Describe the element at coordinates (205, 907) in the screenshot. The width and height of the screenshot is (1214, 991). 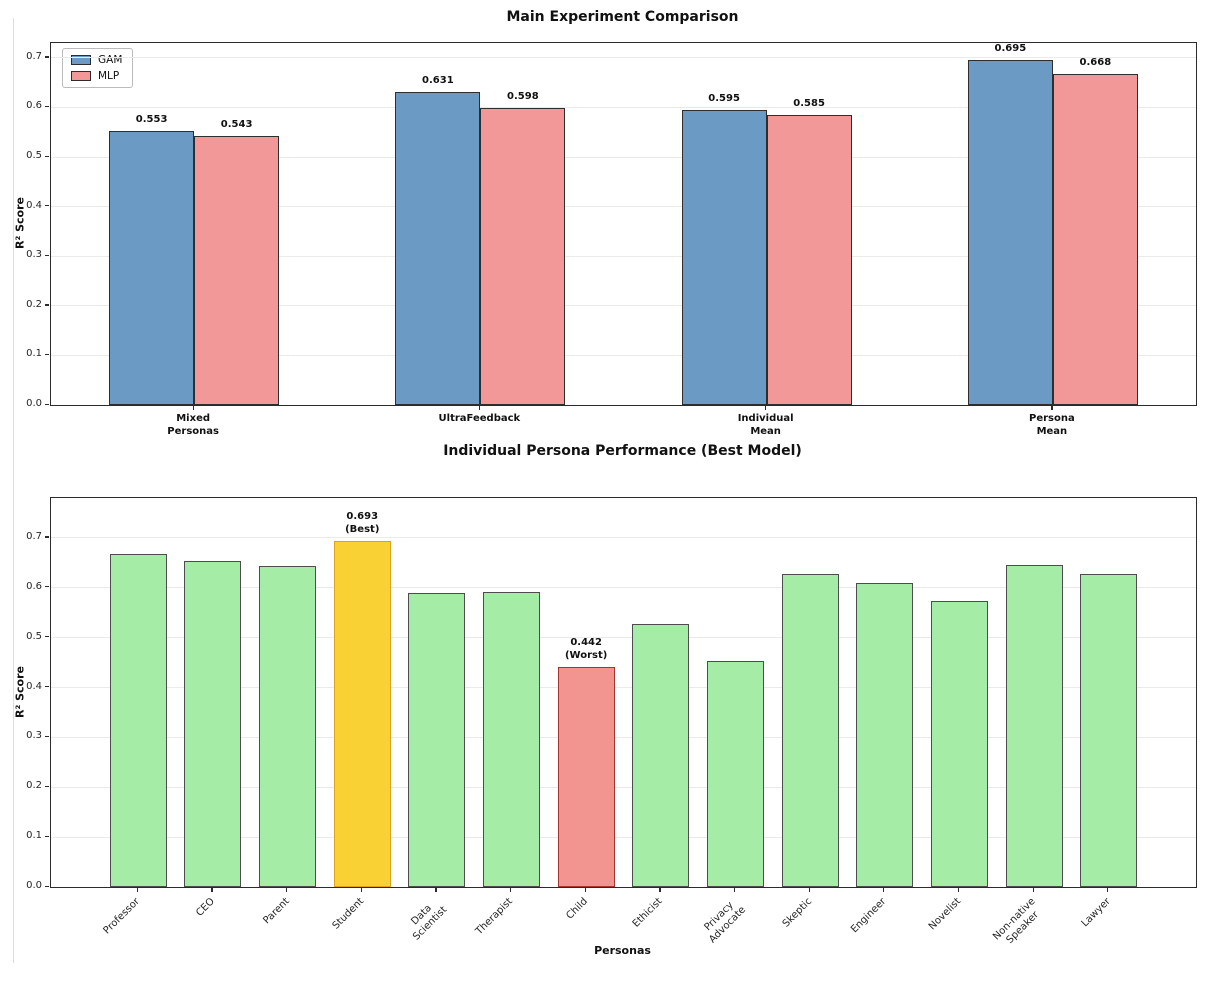
I see `x-tick-label-line: CEO` at that location.